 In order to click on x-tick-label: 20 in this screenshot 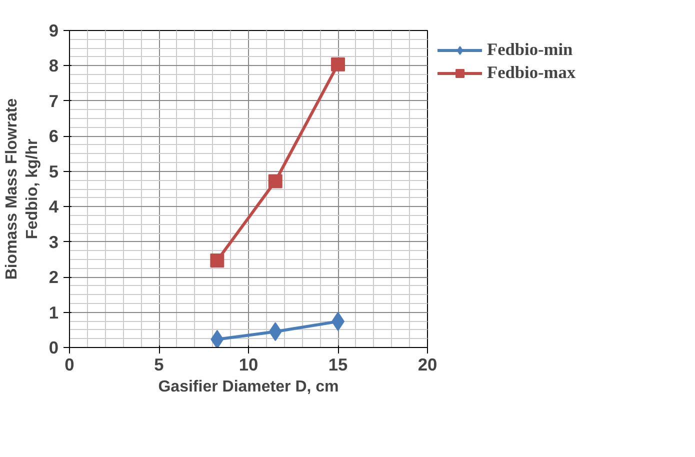, I will do `click(428, 364)`.